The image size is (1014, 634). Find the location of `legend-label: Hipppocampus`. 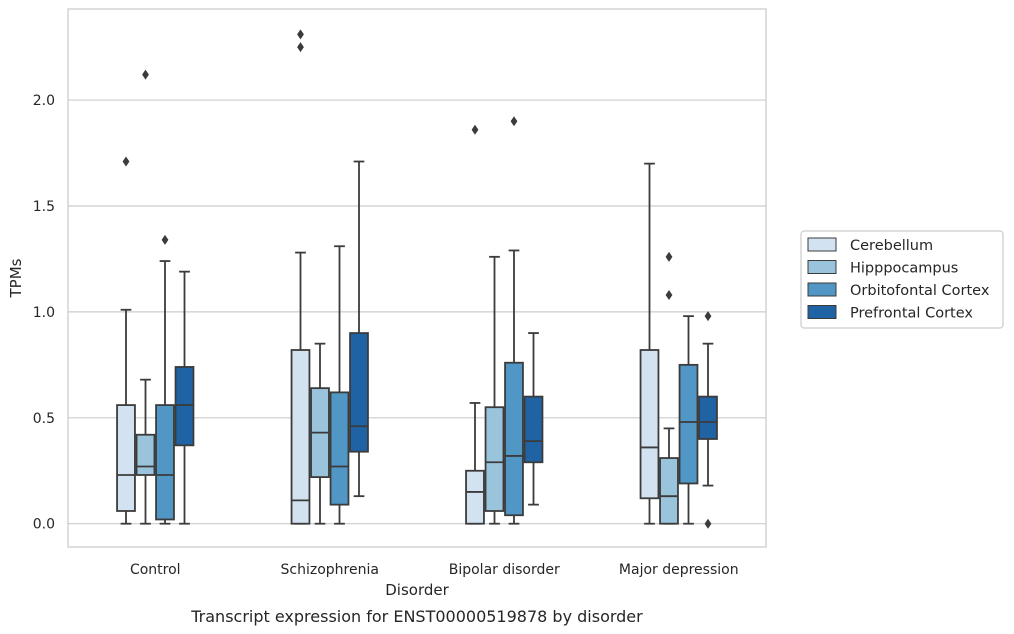

legend-label: Hipppocampus is located at coordinates (904, 269).